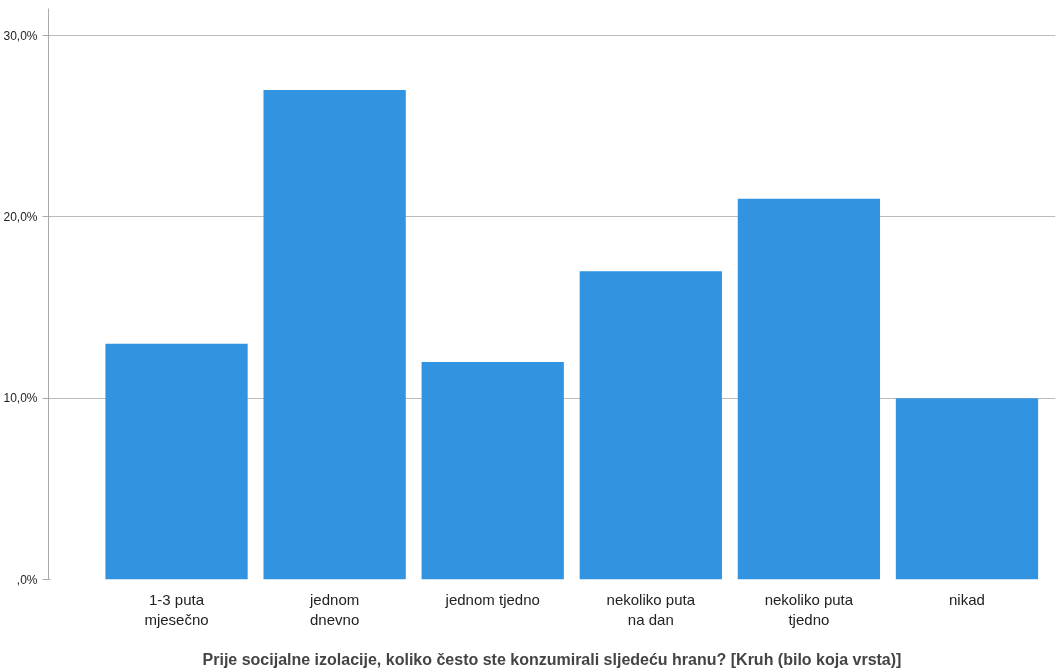 This screenshot has height=670, width=1057. Describe the element at coordinates (20, 398) in the screenshot. I see `y-tick-label: 10,0%` at that location.